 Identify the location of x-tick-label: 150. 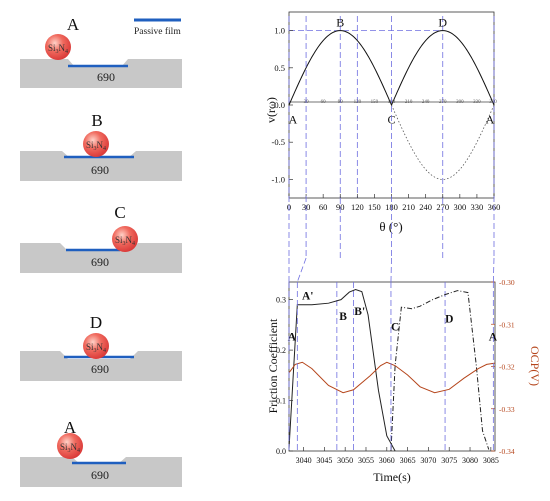
(374, 207).